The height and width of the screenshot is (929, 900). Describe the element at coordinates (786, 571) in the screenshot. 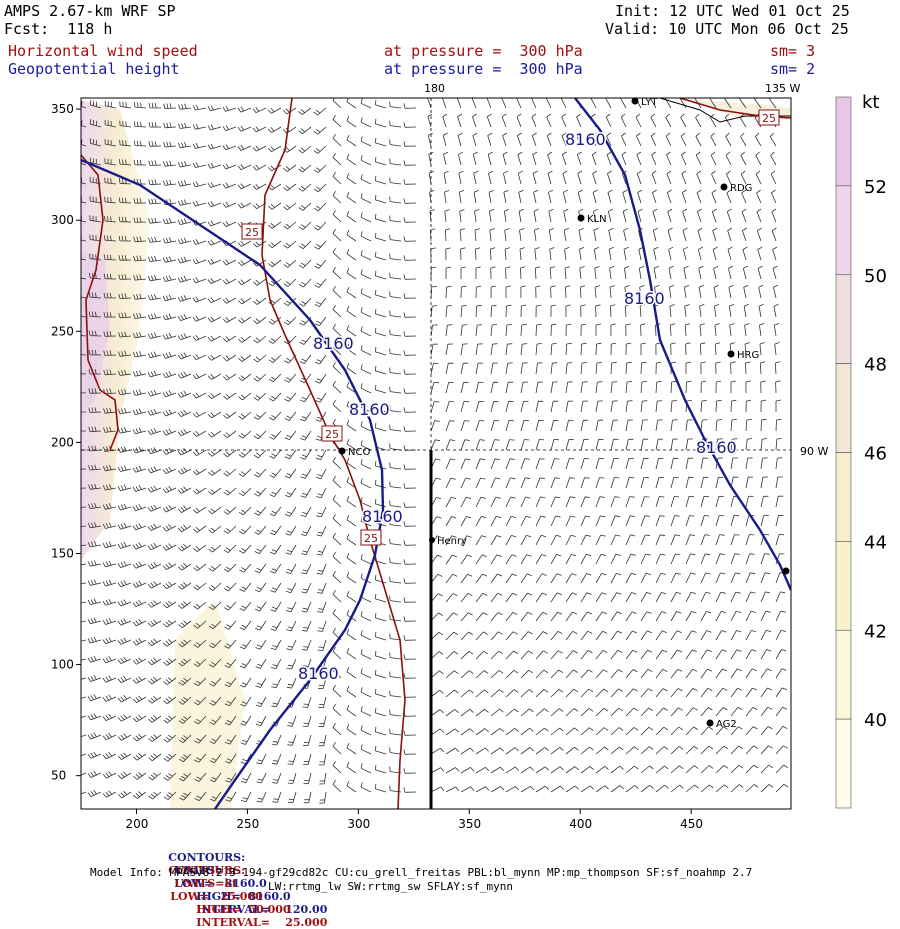

I see `station-edge-marker` at that location.